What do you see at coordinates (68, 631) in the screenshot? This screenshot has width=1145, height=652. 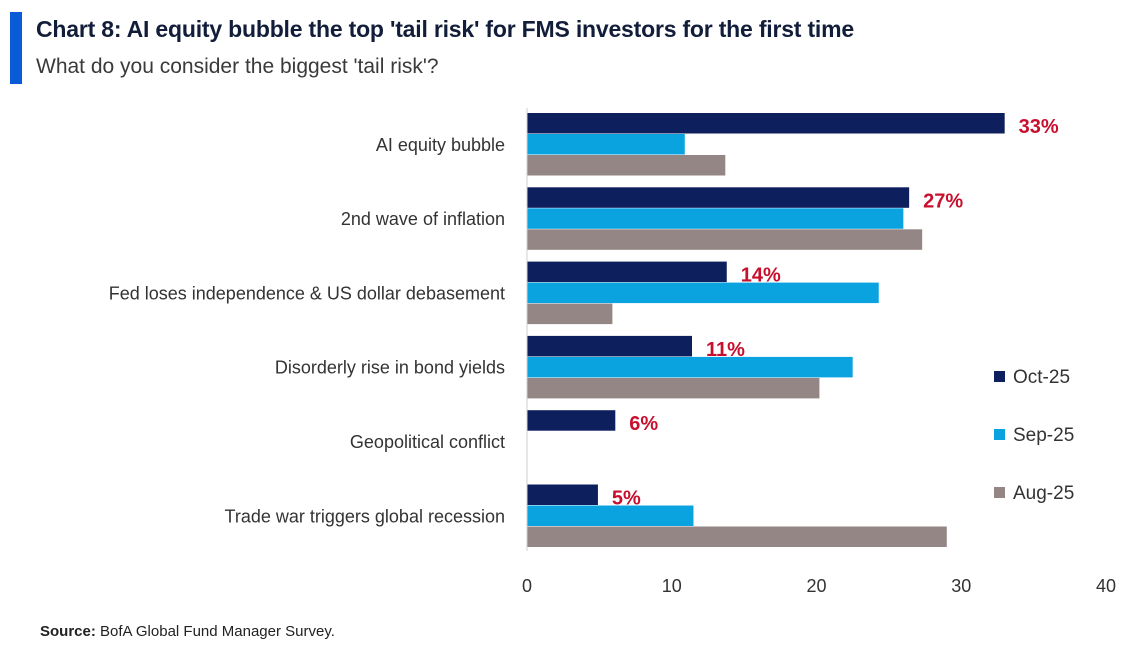 I see `source-label: Source:` at bounding box center [68, 631].